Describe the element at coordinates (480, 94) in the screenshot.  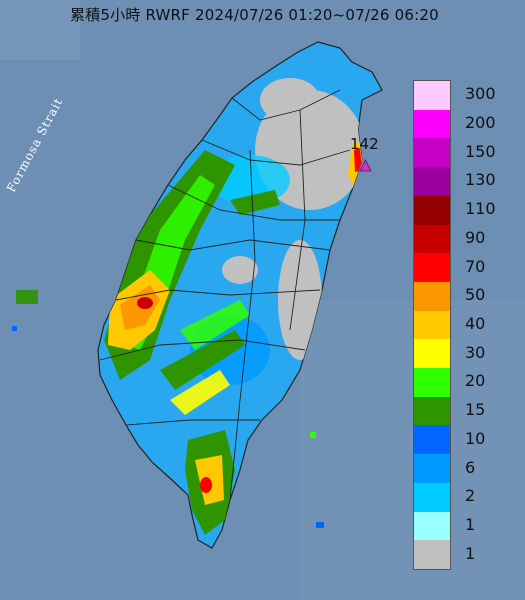
I see `legend-label: 300` at that location.